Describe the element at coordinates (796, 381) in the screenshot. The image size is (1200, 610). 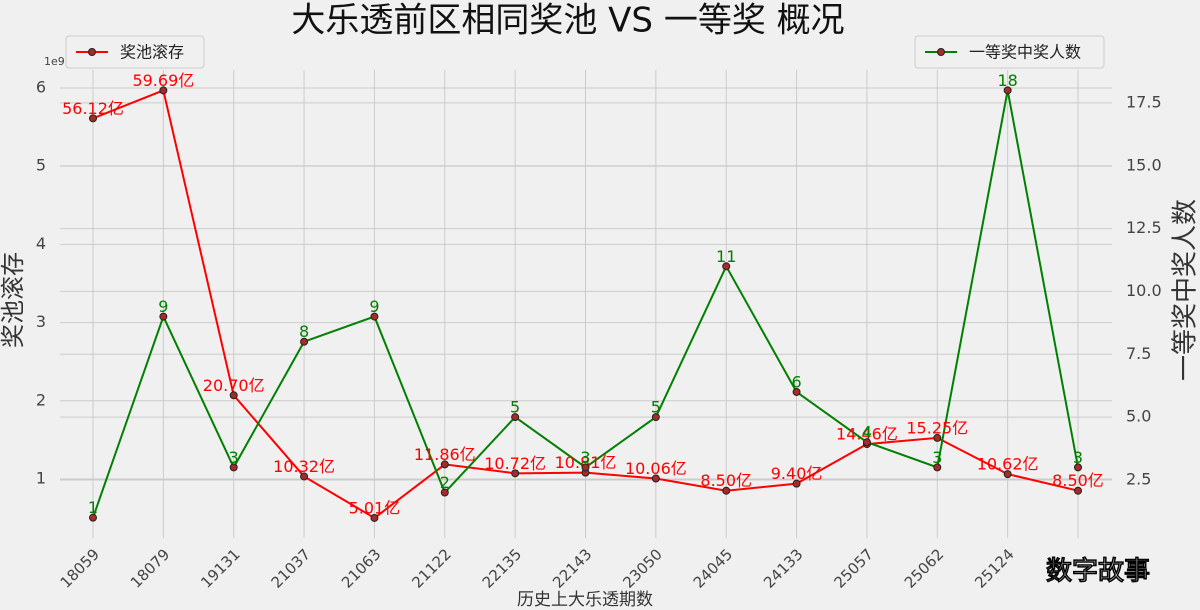
I see `data-label: 6` at that location.